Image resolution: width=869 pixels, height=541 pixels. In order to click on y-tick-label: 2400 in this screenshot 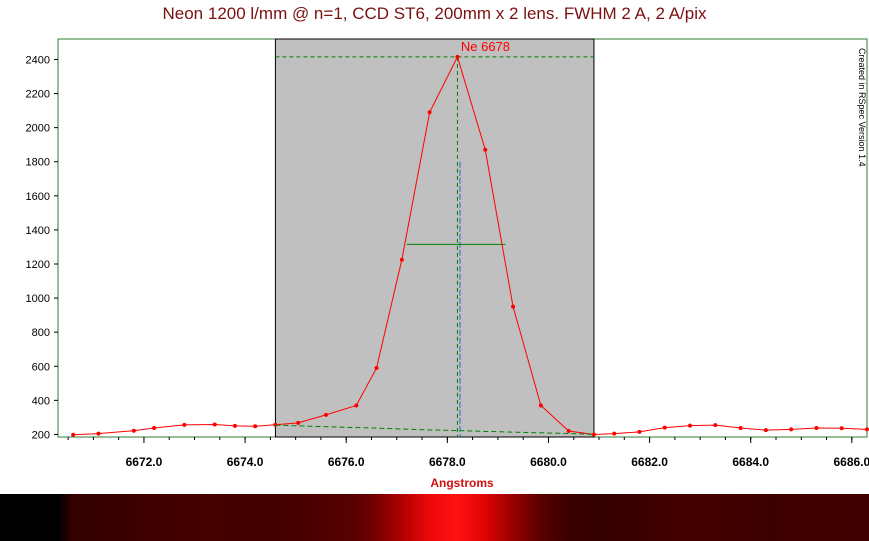, I will do `click(38, 60)`.